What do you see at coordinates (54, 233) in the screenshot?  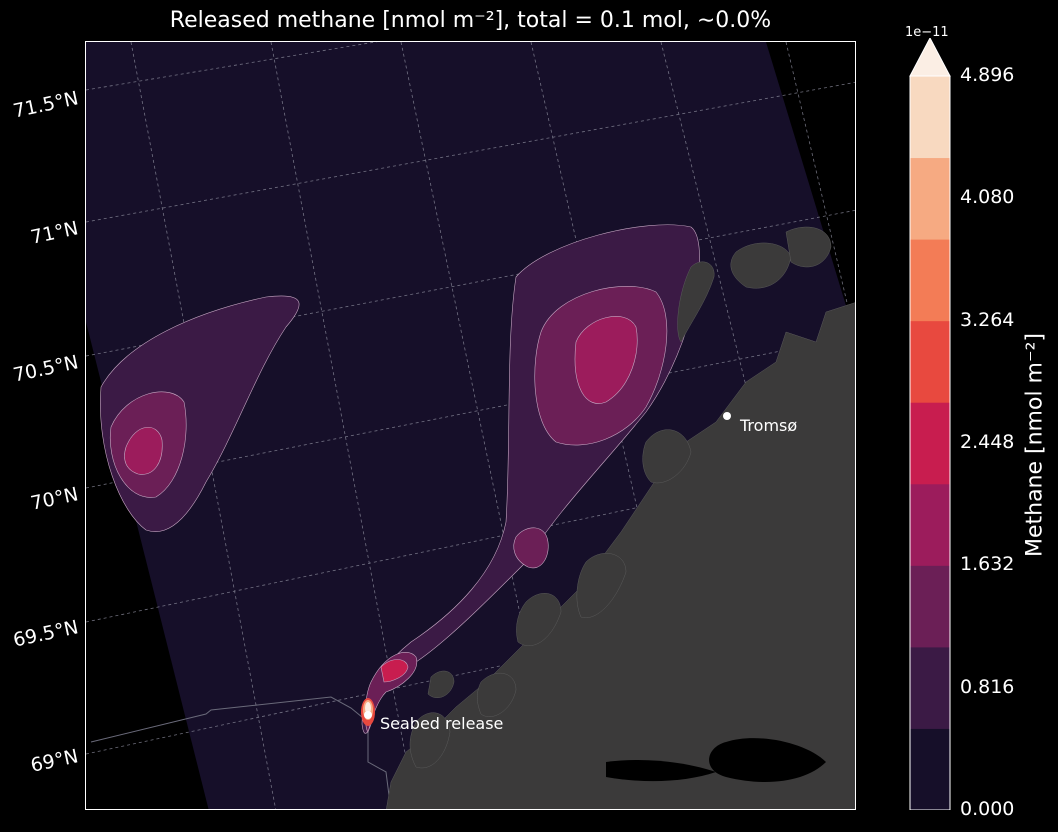 I see `lat-label-71: 71°N` at bounding box center [54, 233].